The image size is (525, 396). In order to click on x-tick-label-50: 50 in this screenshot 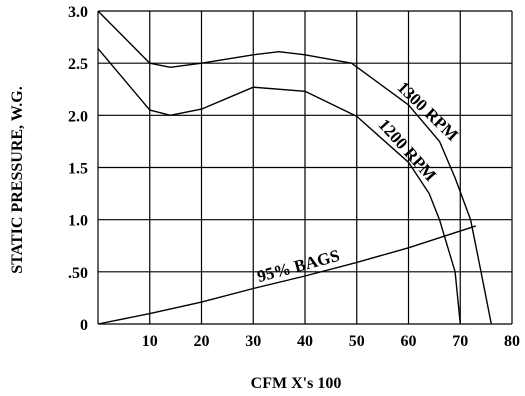, I will do `click(357, 341)`.